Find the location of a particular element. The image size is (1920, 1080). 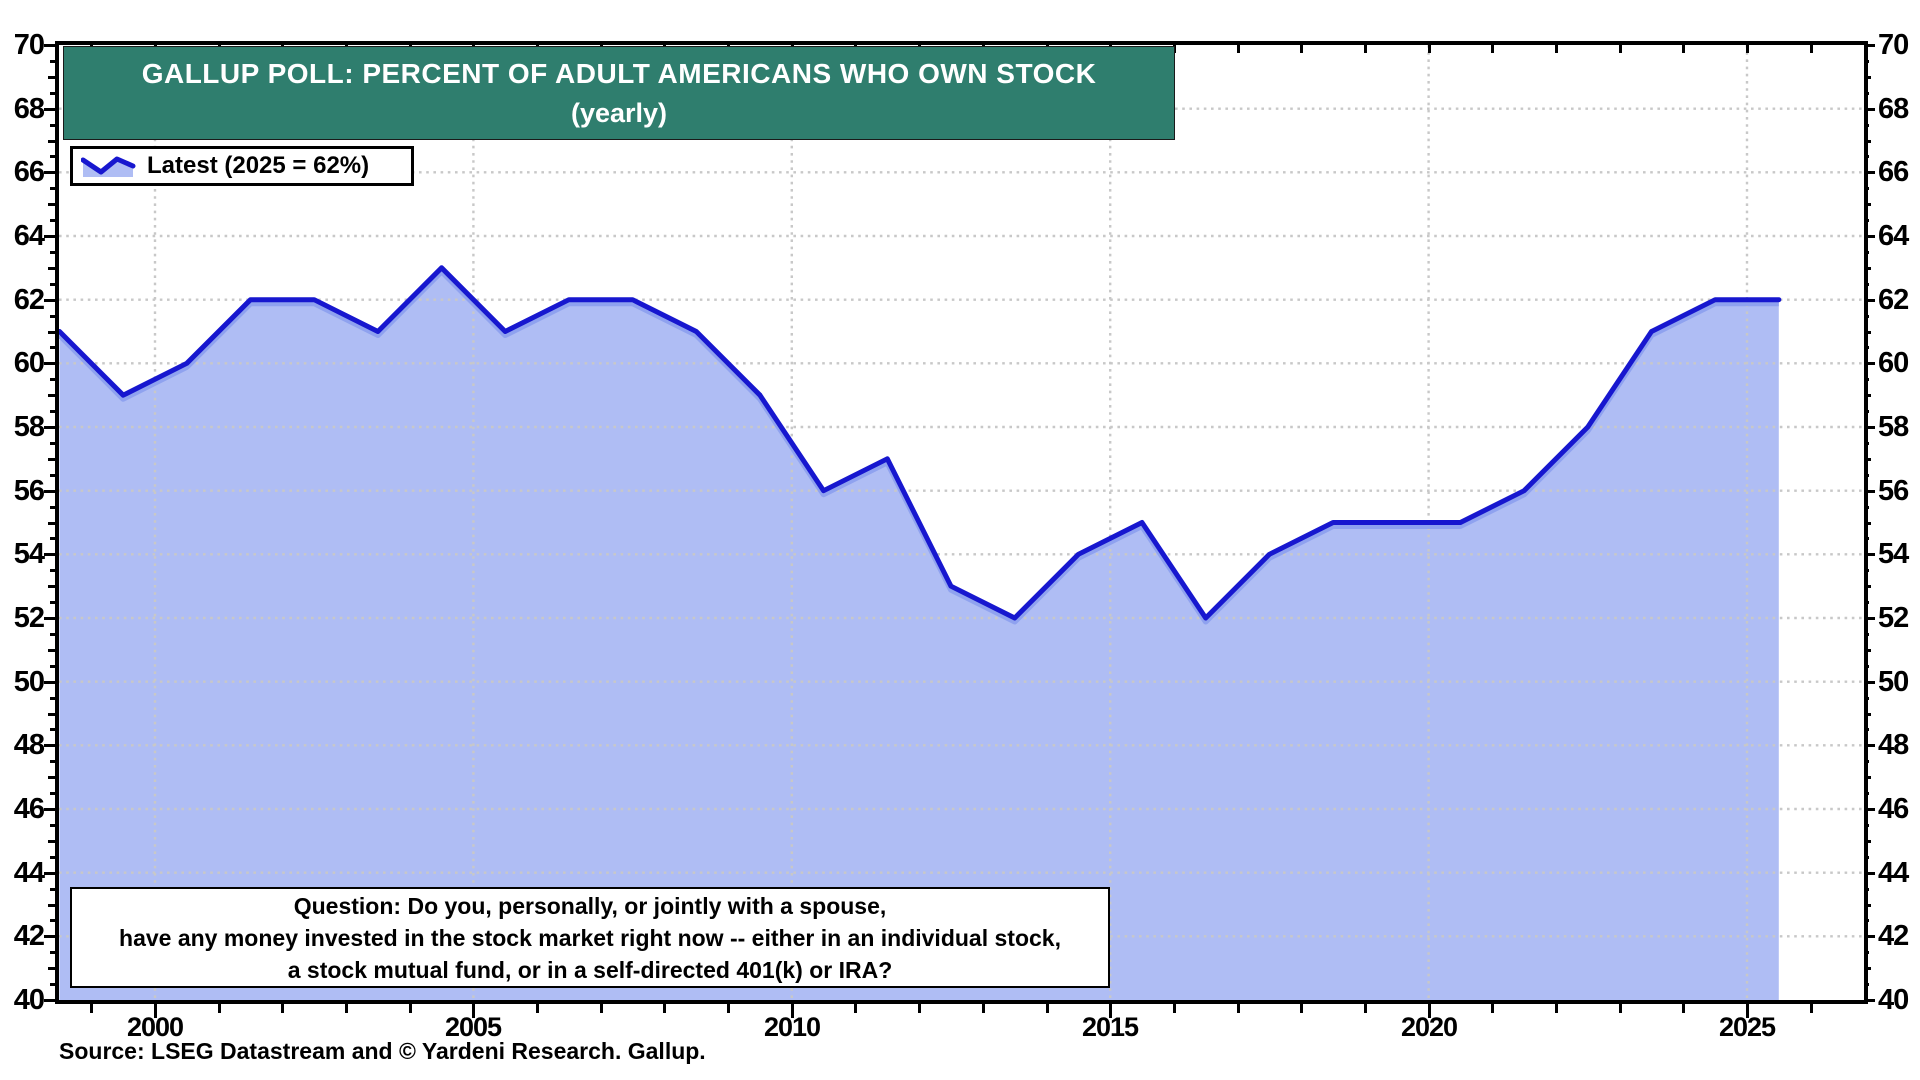

y-axis-label-right: 68 is located at coordinates (1893, 109).